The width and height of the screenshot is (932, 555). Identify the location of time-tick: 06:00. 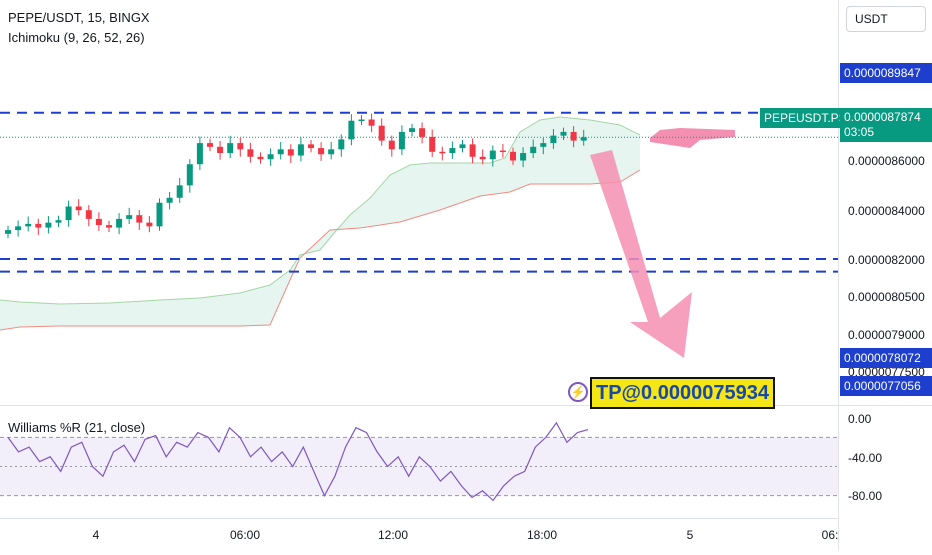
(245, 535).